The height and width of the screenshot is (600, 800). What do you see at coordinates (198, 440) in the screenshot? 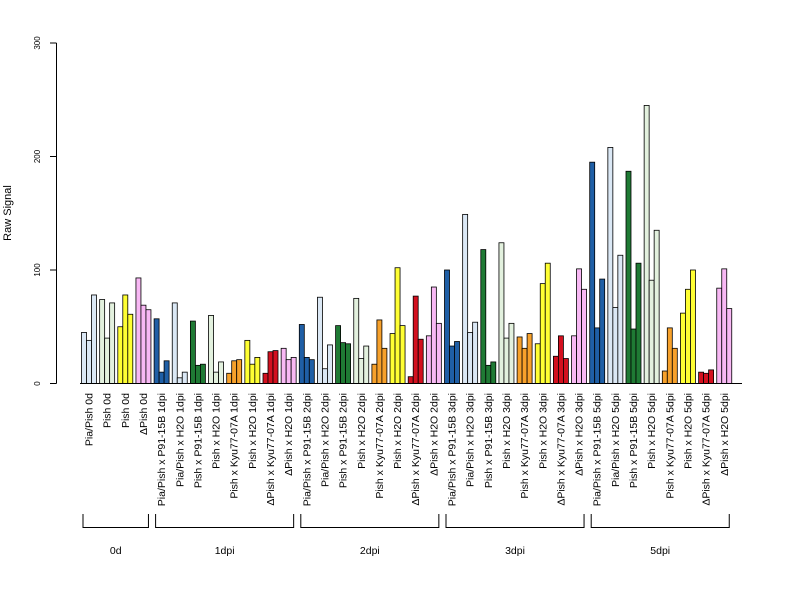
I see `x-tick-label: Pish x P91-15B 1dpi` at bounding box center [198, 440].